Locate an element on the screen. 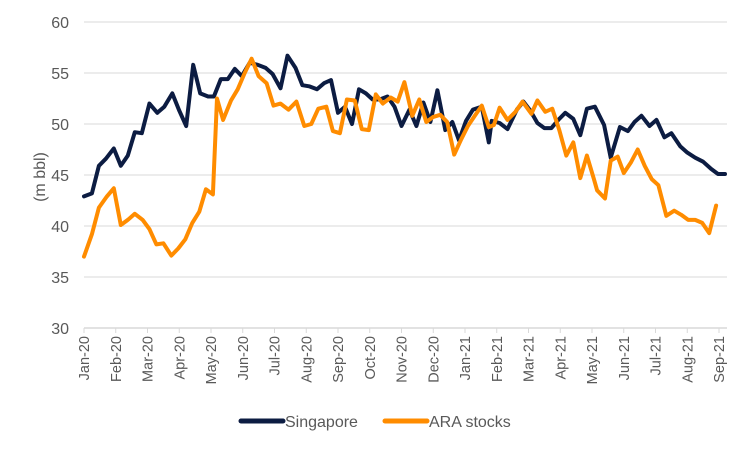 This screenshot has height=450, width=750. x-tick-label: Nov-20 is located at coordinates (403, 359).